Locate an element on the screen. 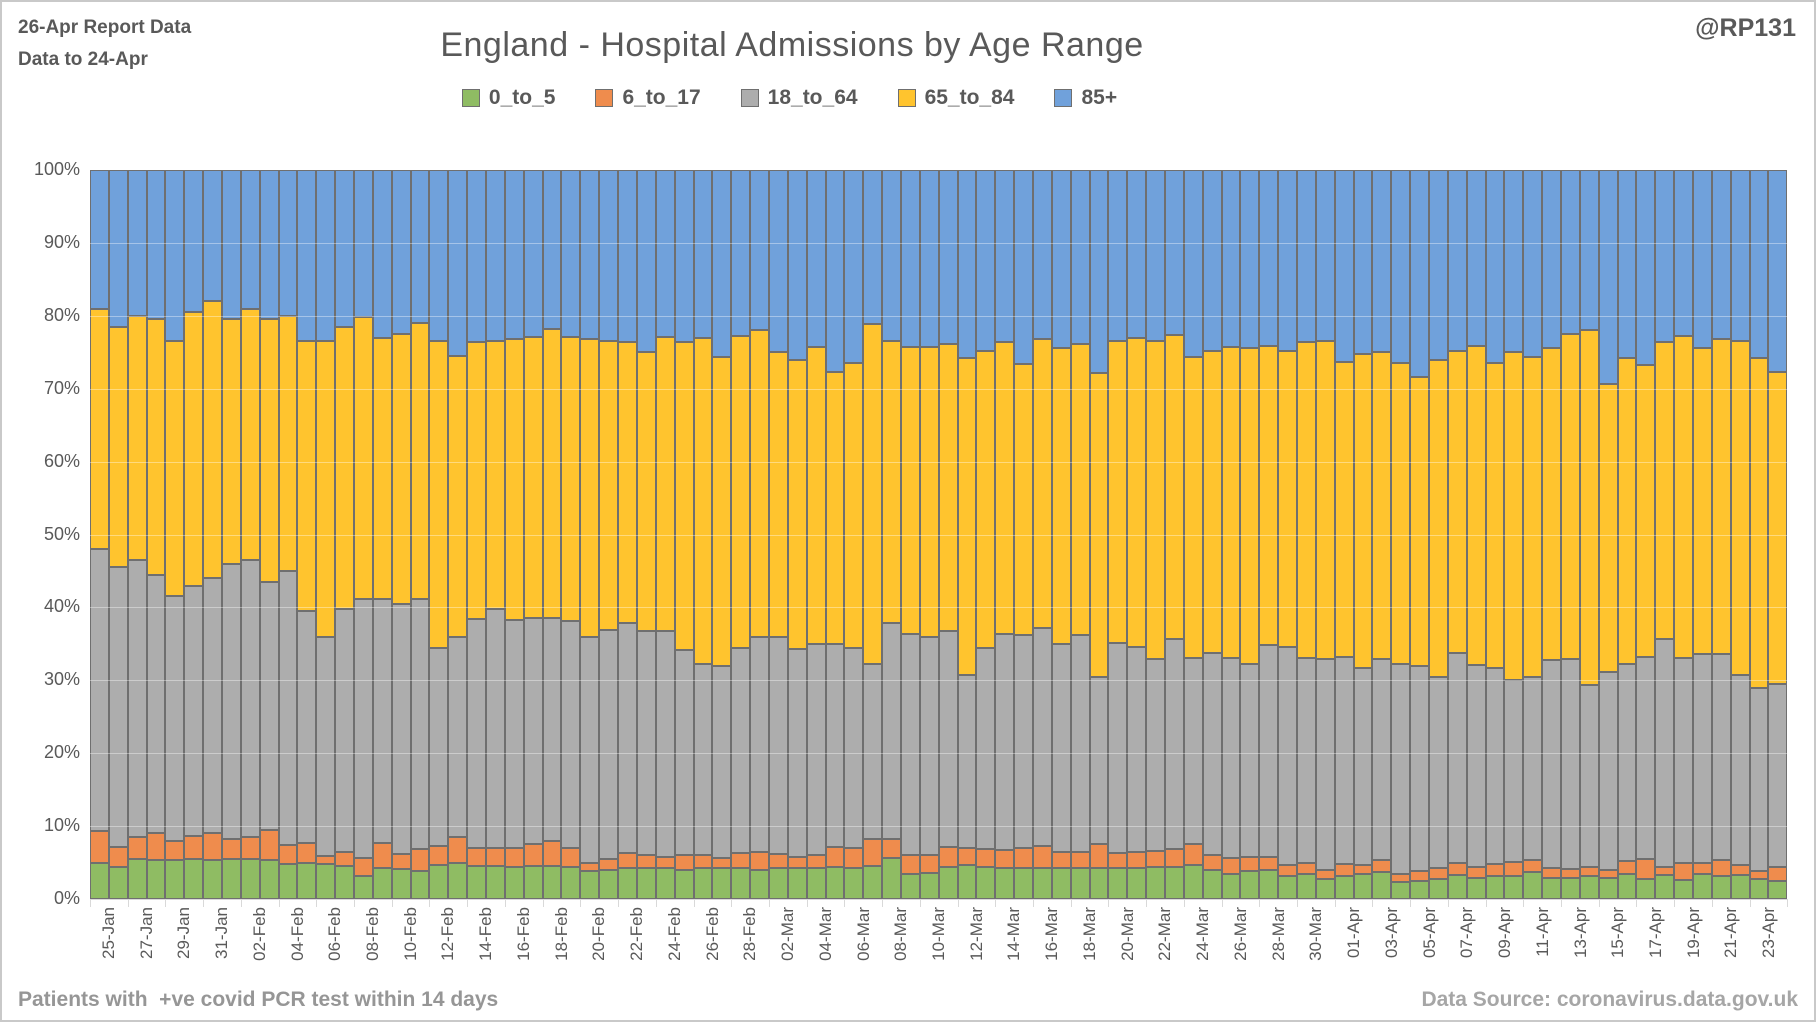 The width and height of the screenshot is (1816, 1022). x-axis-label-slot: 09-Apr is located at coordinates (1505, 943).